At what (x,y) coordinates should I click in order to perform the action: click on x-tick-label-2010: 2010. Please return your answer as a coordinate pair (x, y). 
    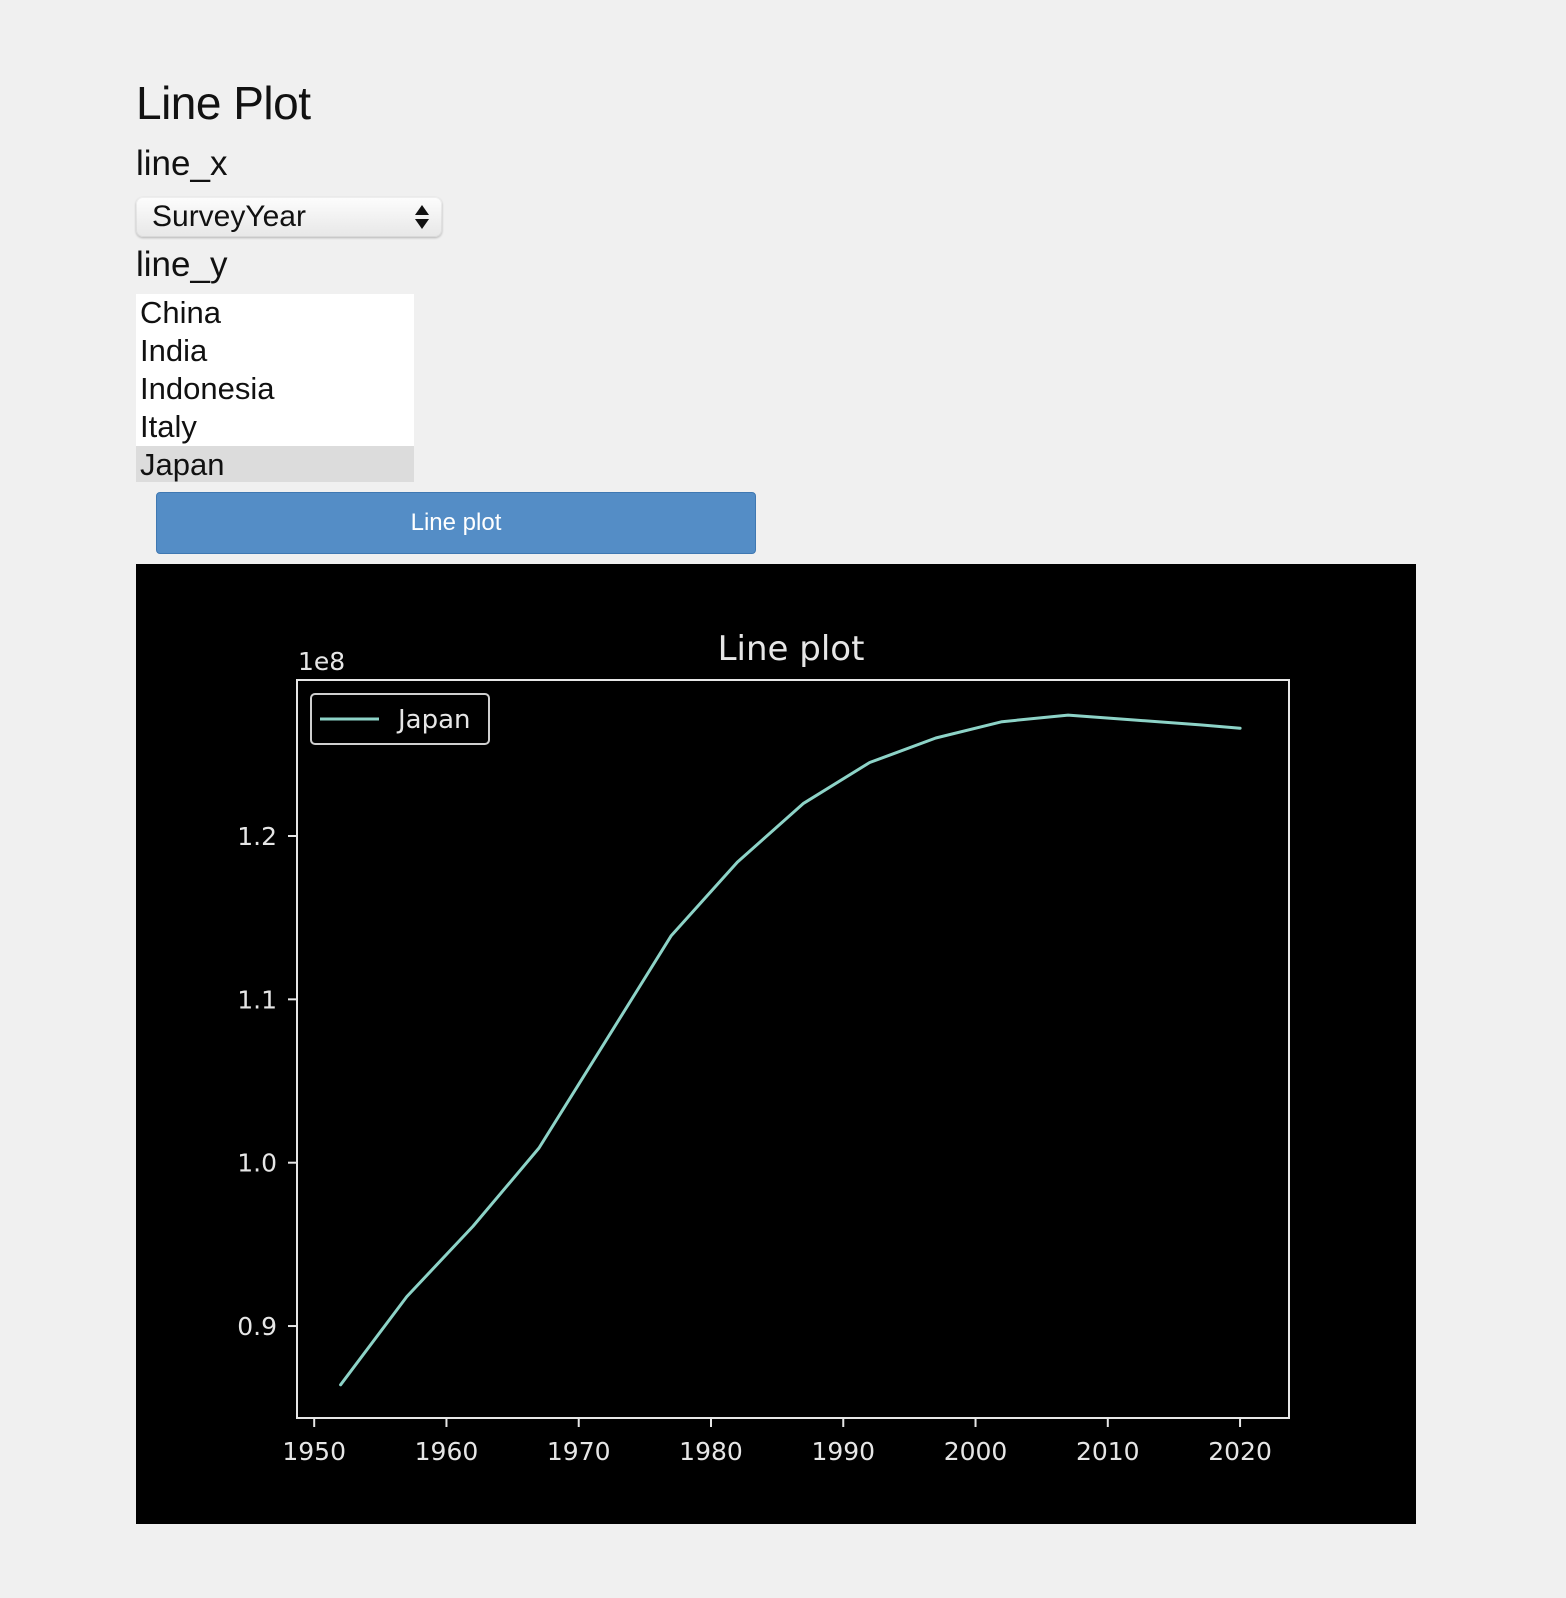
    Looking at the image, I should click on (1108, 1451).